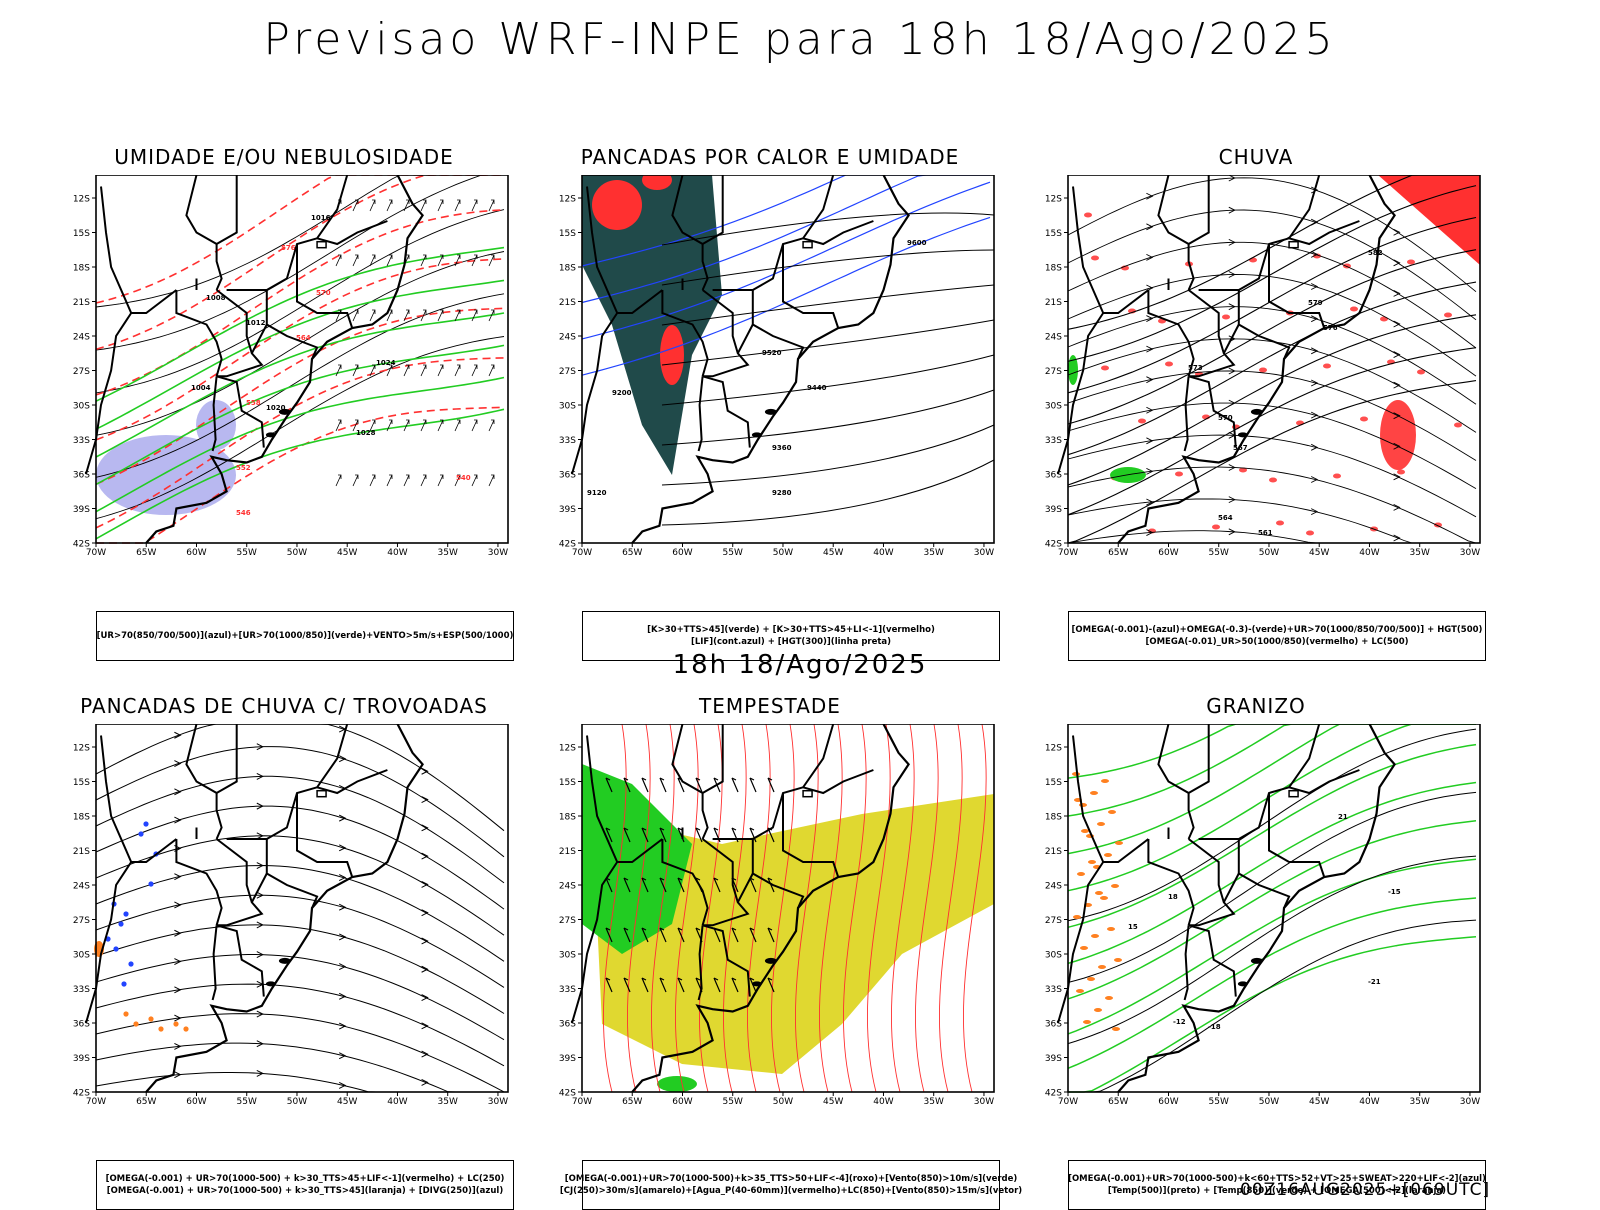 This screenshot has height=1210, width=1600. I want to click on contour-label: -18, so click(1214, 1027).